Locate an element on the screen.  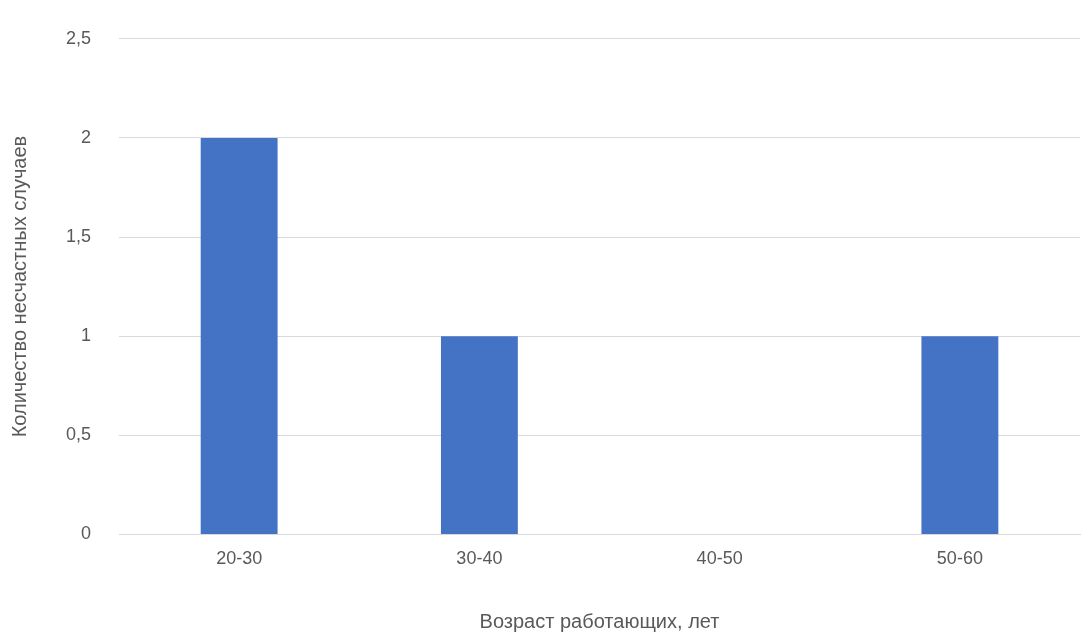
y-tick-label: 0,5 is located at coordinates (78, 434).